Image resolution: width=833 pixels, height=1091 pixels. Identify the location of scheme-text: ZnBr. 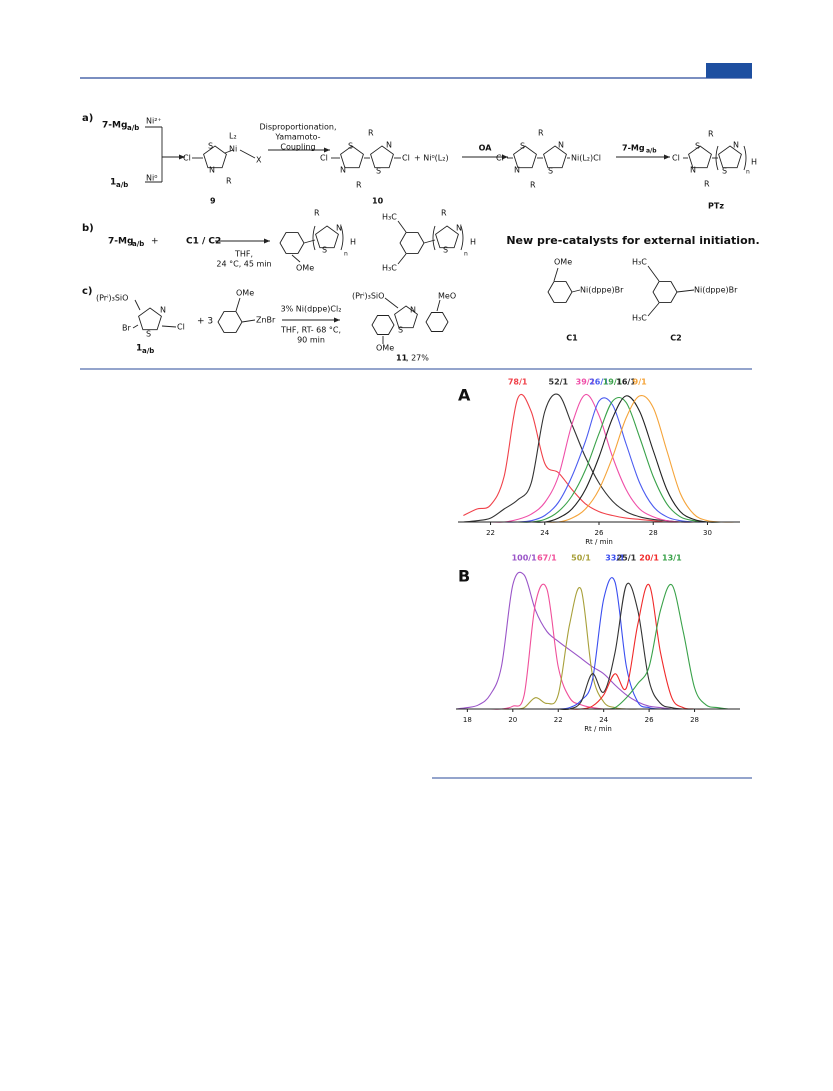
(266, 320).